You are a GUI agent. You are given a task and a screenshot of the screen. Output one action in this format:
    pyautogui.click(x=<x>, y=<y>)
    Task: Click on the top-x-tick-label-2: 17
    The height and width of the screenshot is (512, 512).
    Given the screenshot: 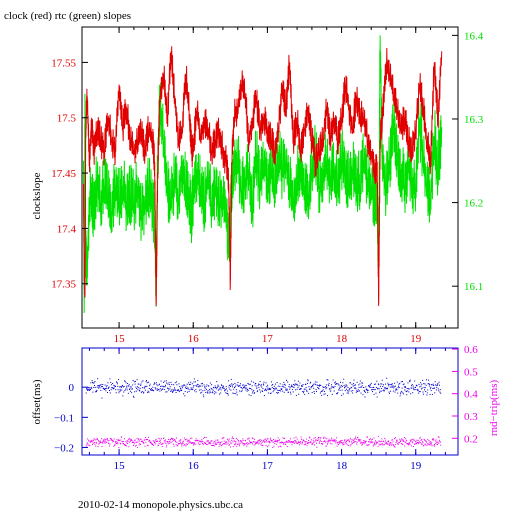 What is the action you would take?
    pyautogui.click(x=268, y=339)
    